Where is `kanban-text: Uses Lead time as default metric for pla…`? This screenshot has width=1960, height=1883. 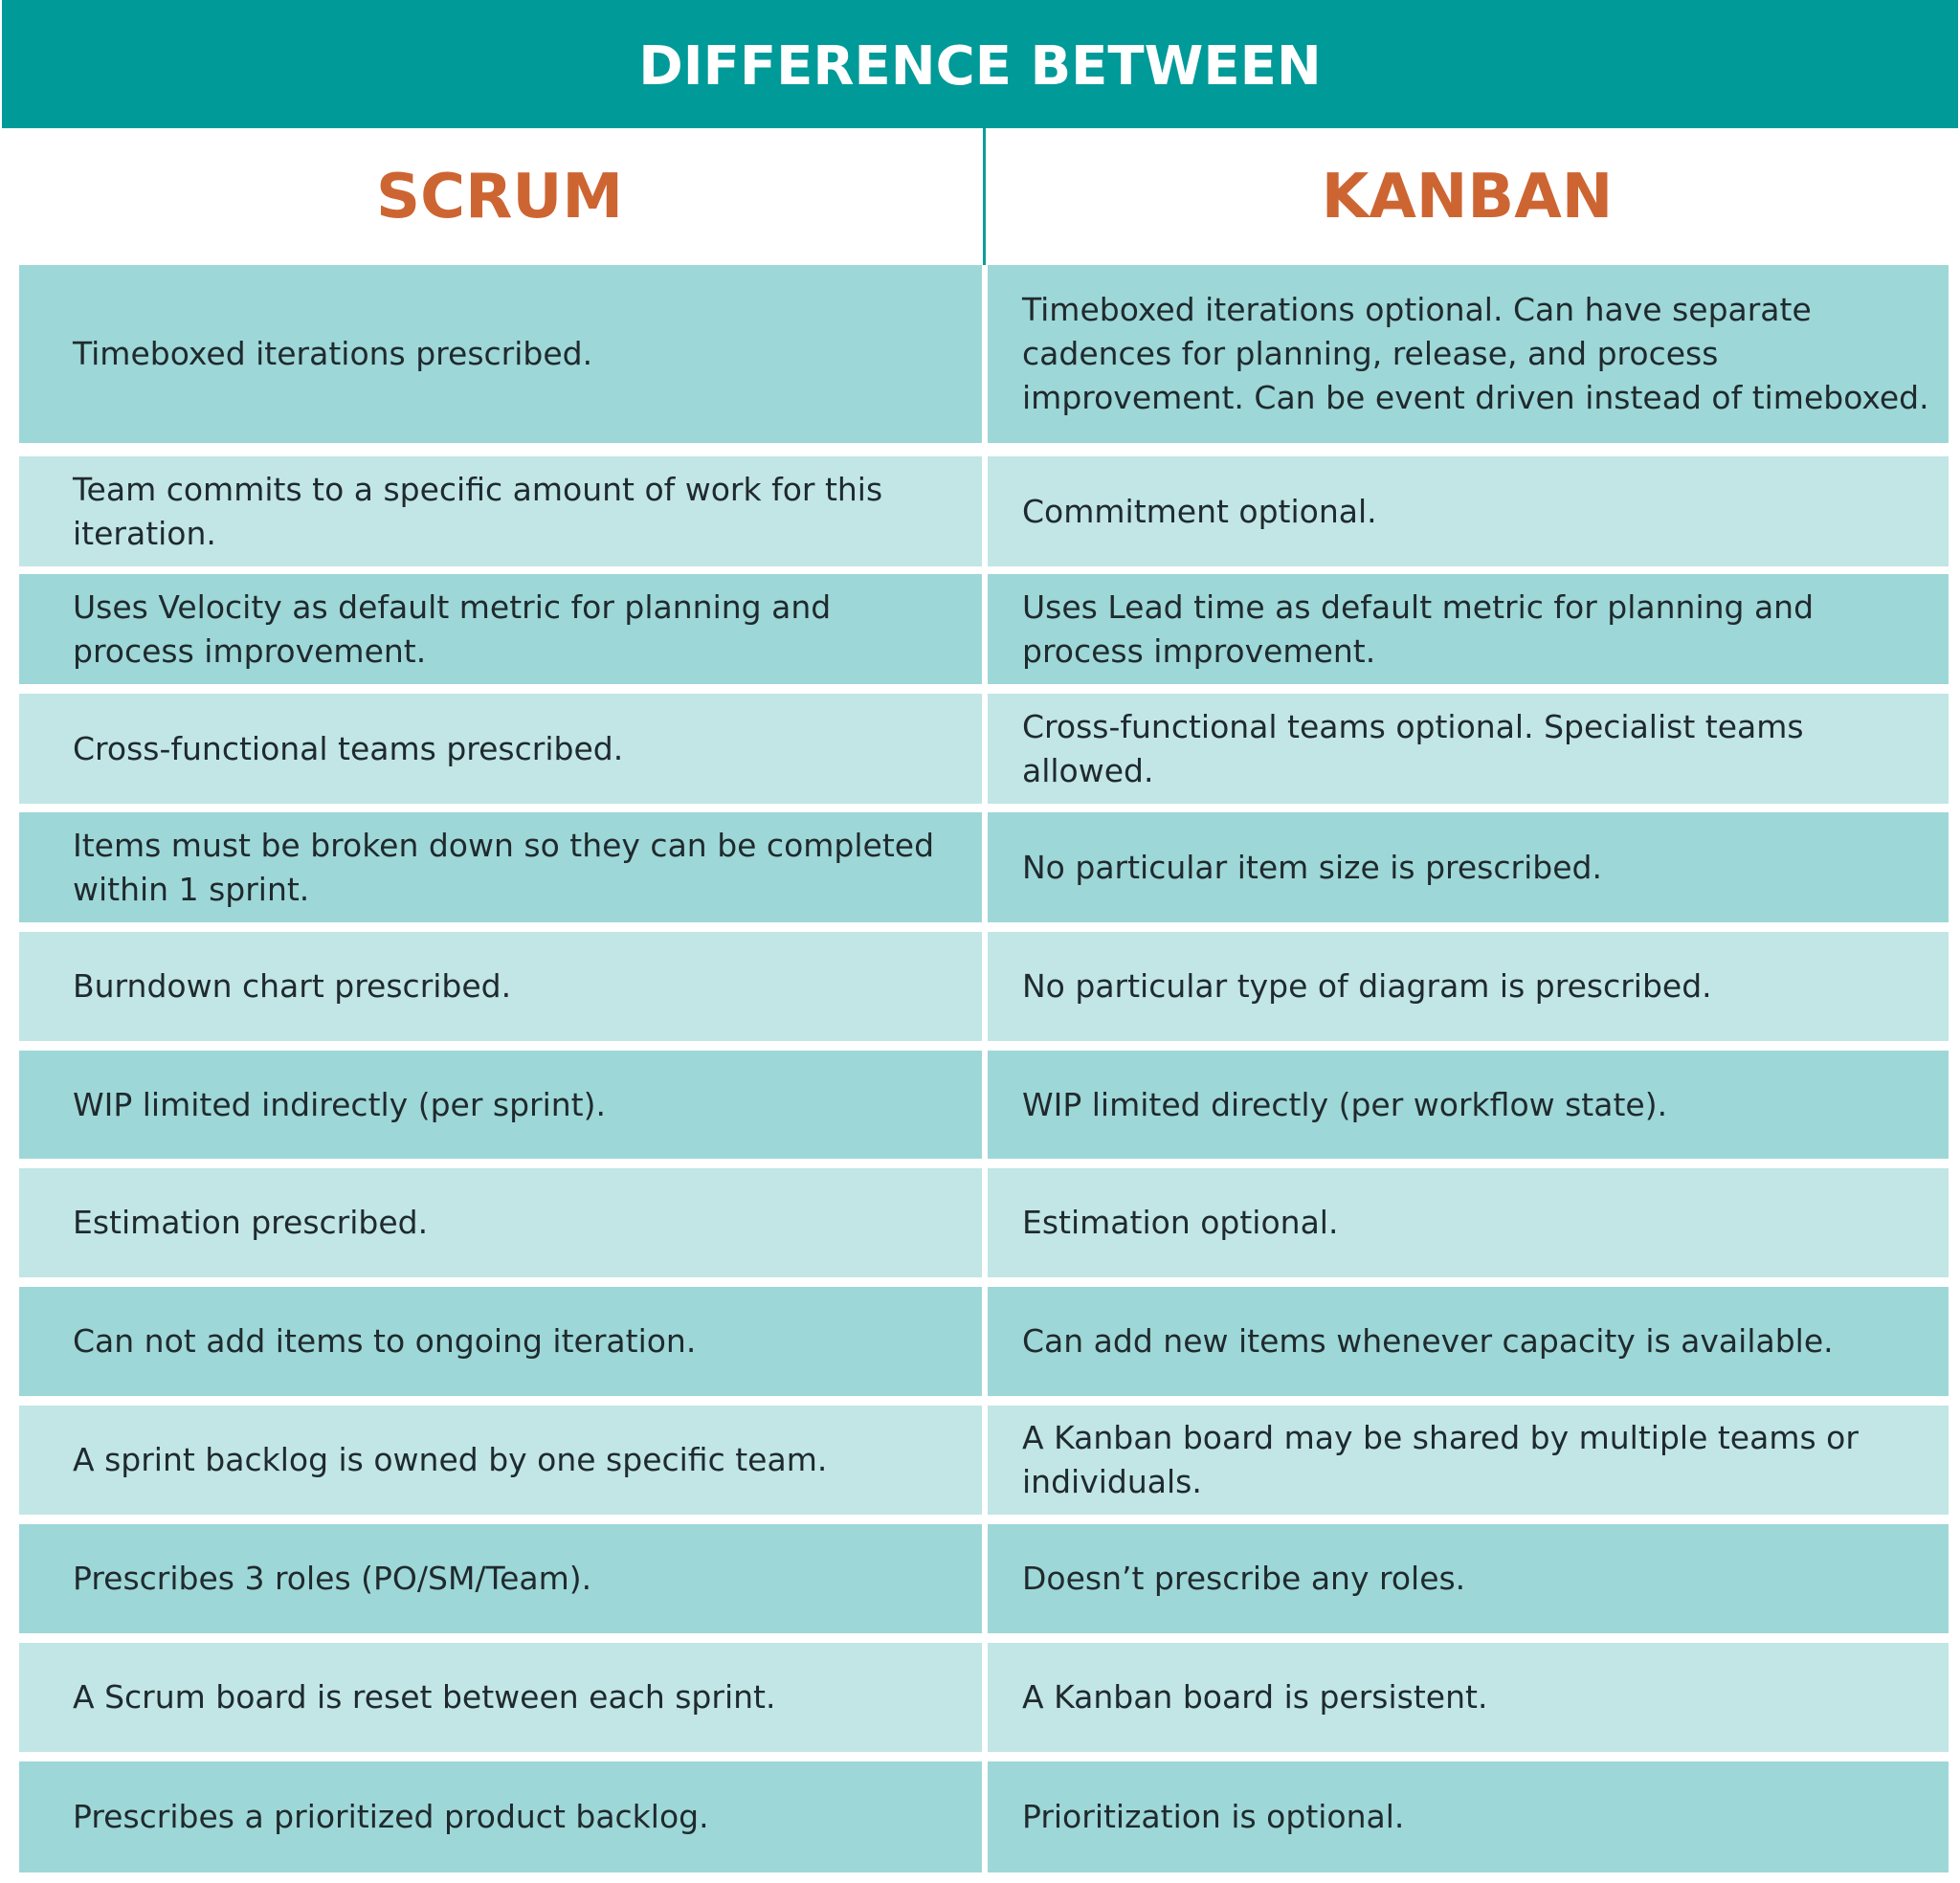
kanban-text: Uses Lead time as default metric for pla… is located at coordinates (1418, 628).